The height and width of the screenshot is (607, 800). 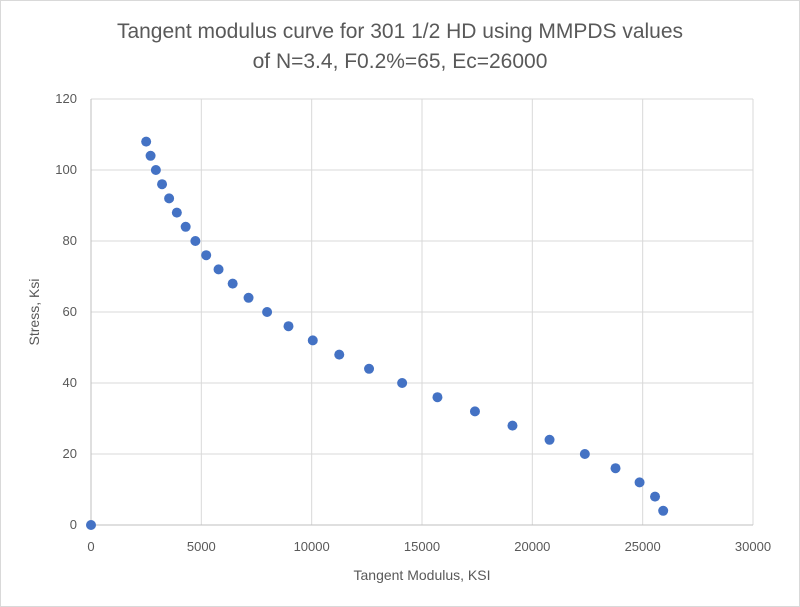 I want to click on x-axis-title: Tangent Modulus, KSI, so click(x=422, y=575).